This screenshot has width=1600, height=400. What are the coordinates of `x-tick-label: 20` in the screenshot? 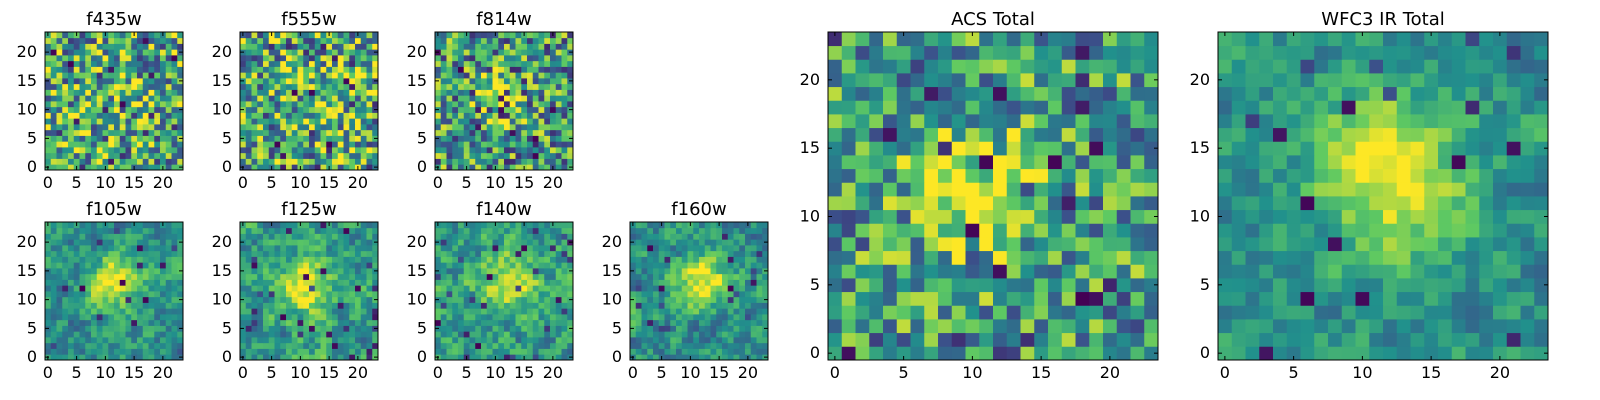 It's located at (358, 372).